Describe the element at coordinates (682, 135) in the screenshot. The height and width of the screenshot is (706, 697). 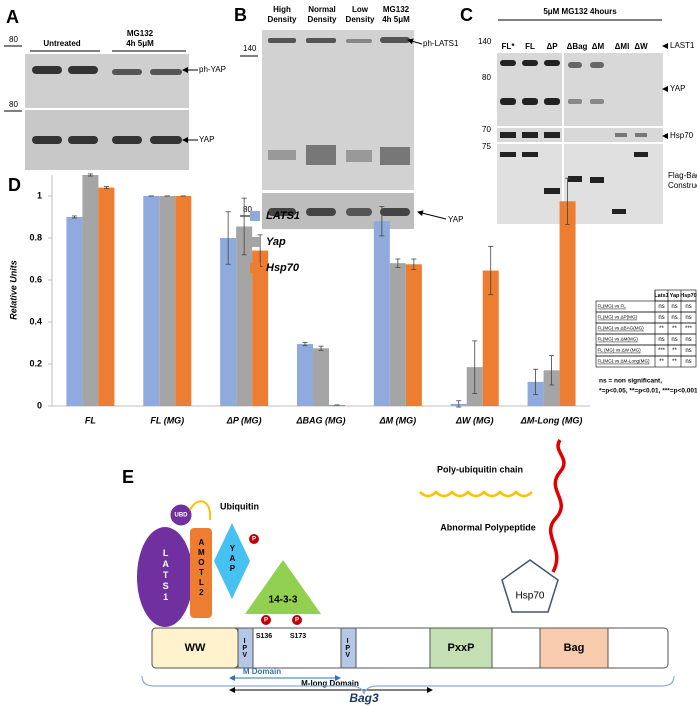
I see `band-label: Hsp70` at that location.